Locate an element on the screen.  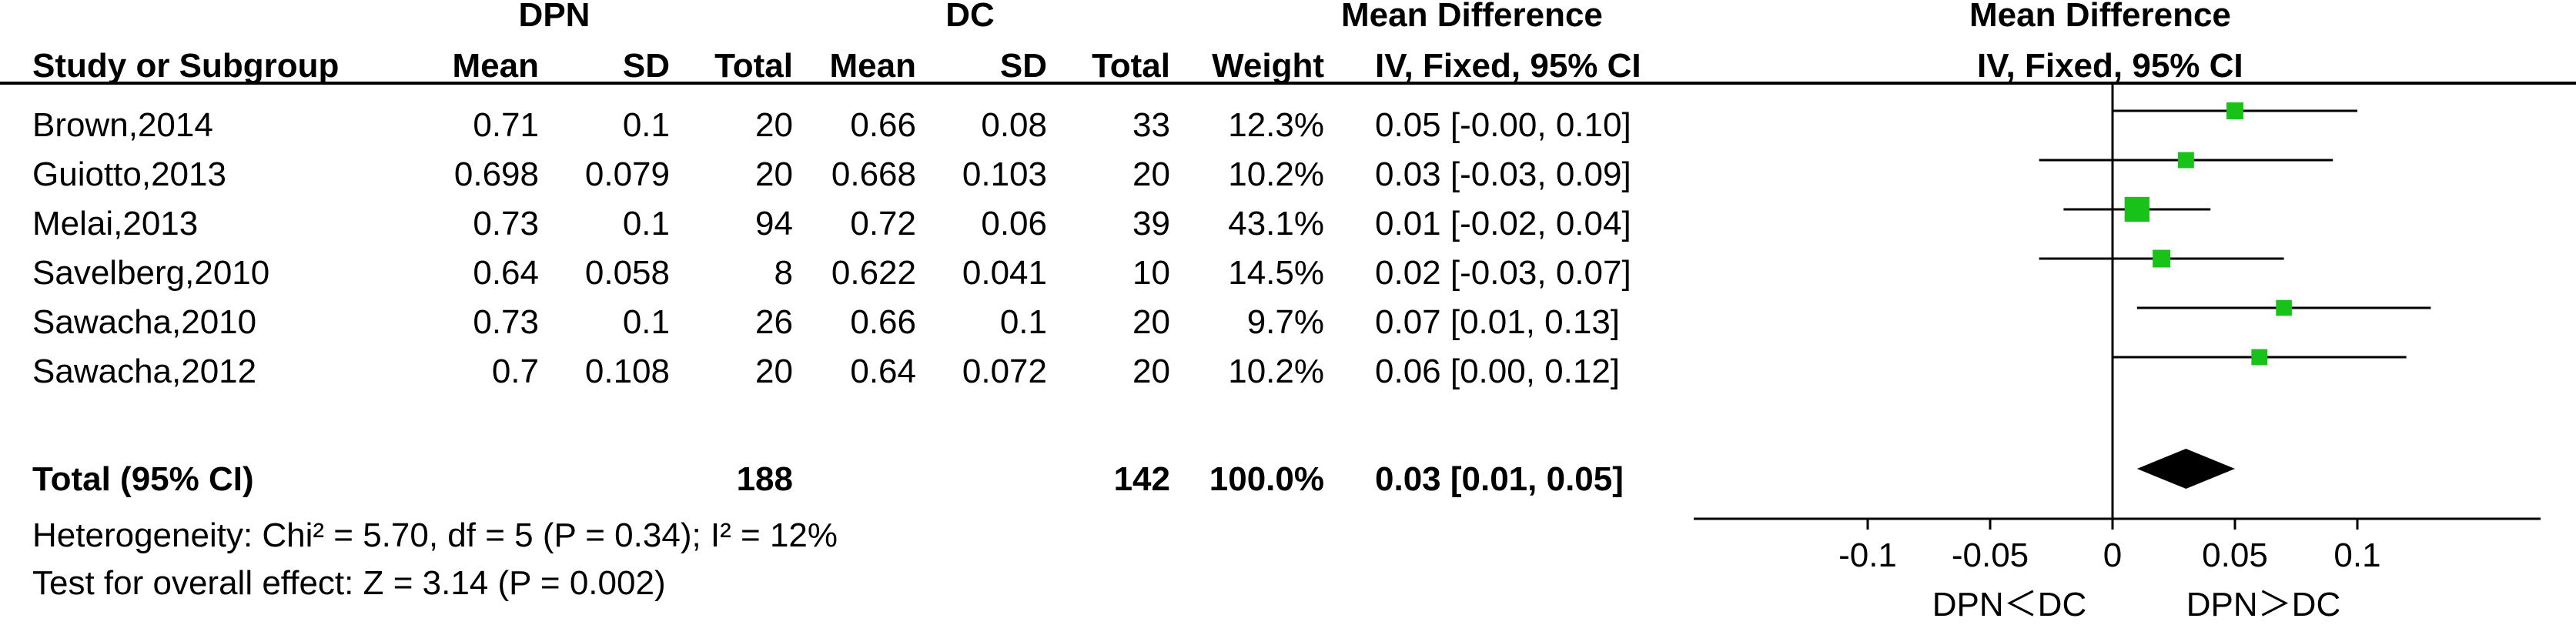
plot-method: IV, Fixed, 95% CI is located at coordinates (2110, 66).